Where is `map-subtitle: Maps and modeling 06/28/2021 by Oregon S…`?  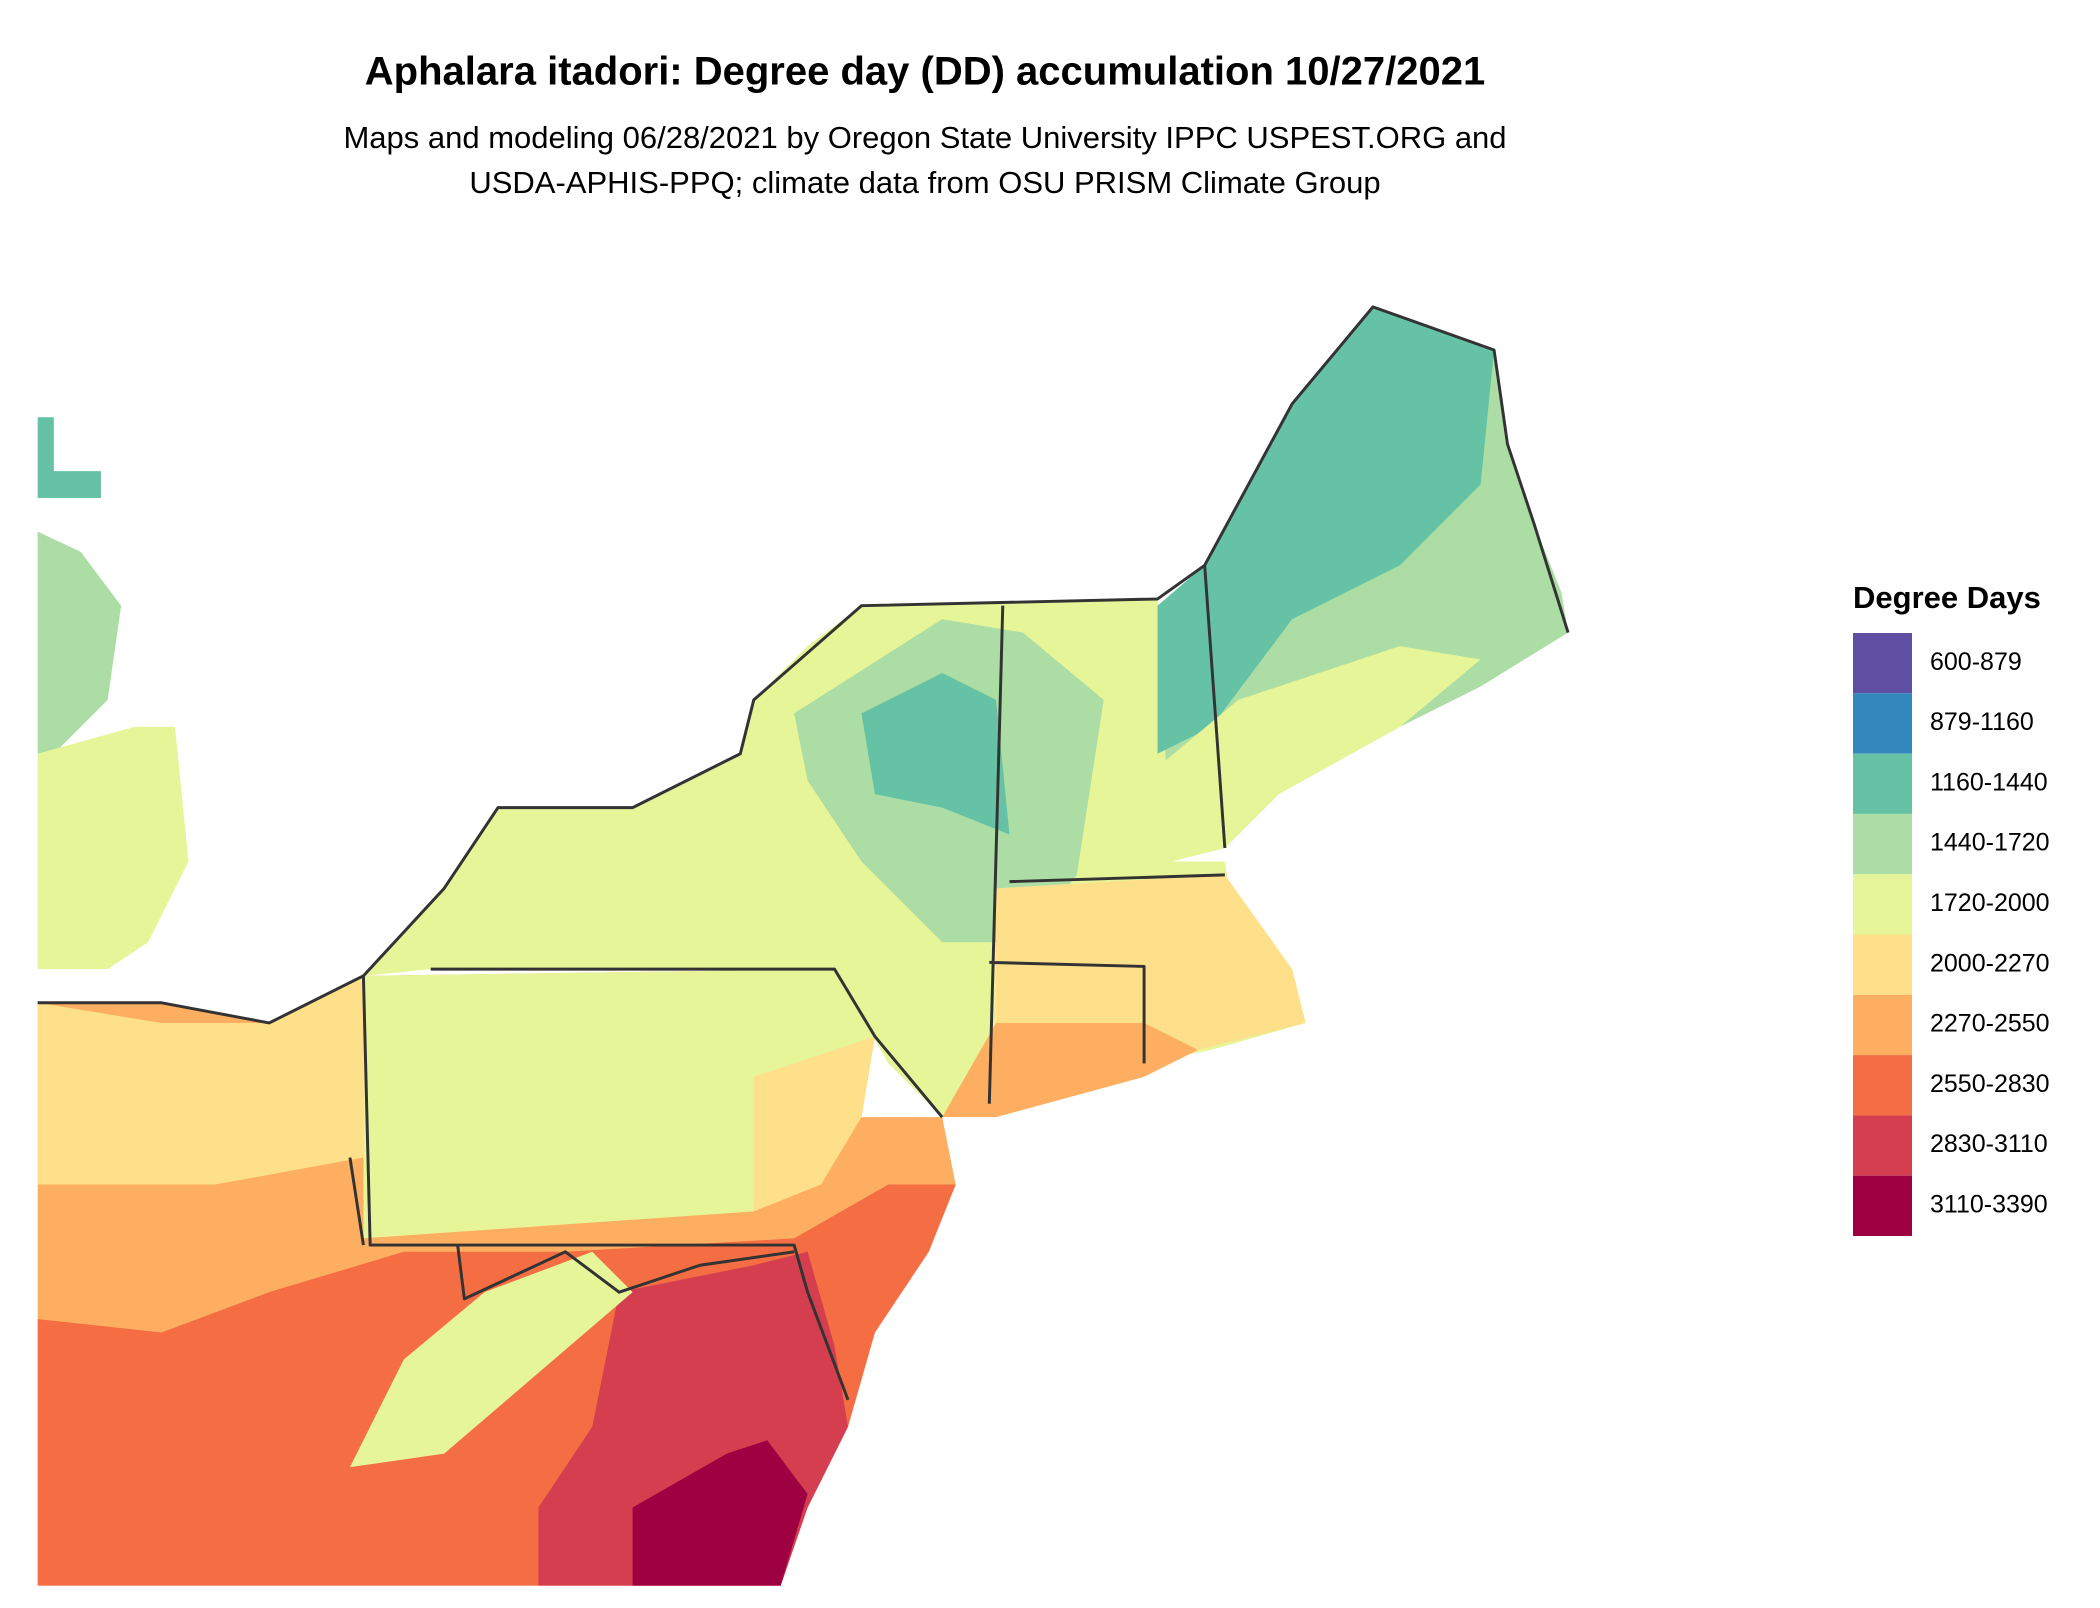
map-subtitle: Maps and modeling 06/28/2021 by Oregon S… is located at coordinates (924, 137).